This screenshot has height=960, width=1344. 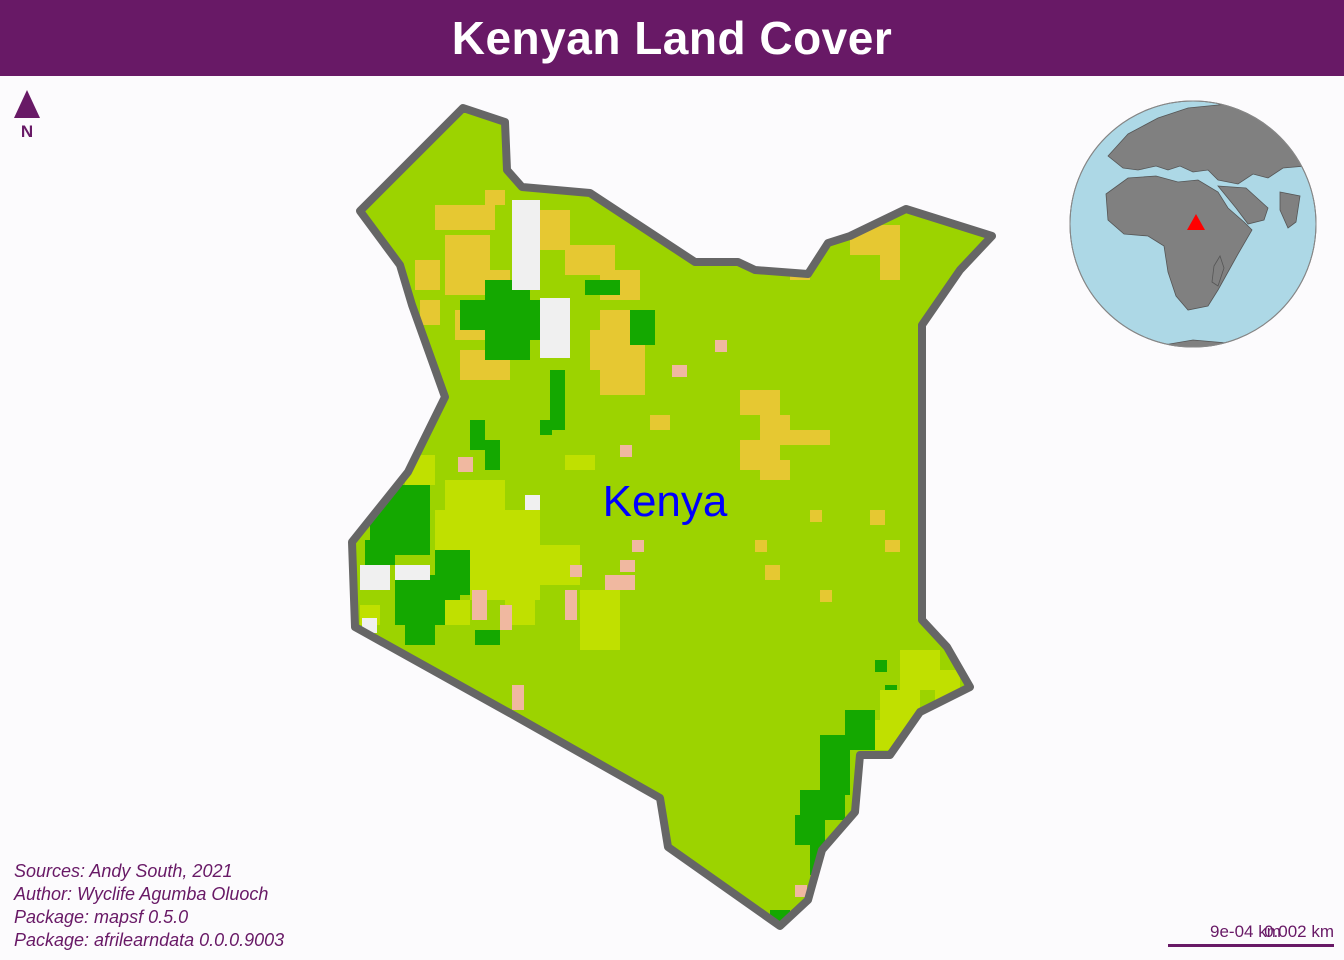 I want to click on scale-label-a: 0.002 km, so click(x=1299, y=931).